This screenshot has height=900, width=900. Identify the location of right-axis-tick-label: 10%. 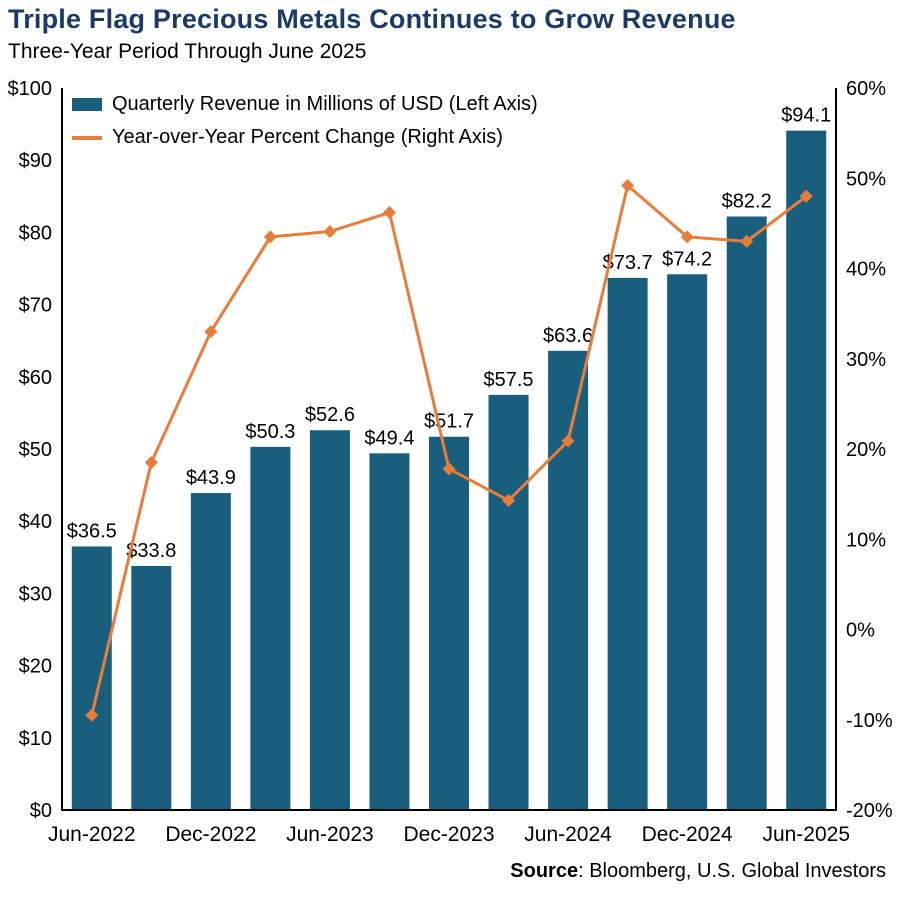
(866, 540).